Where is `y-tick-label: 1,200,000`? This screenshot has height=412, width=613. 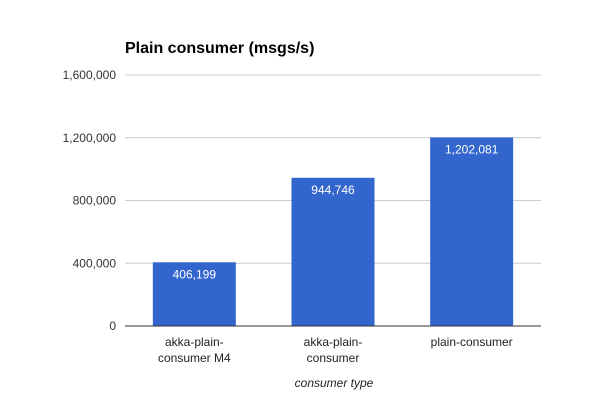
y-tick-label: 1,200,000 is located at coordinates (90, 138).